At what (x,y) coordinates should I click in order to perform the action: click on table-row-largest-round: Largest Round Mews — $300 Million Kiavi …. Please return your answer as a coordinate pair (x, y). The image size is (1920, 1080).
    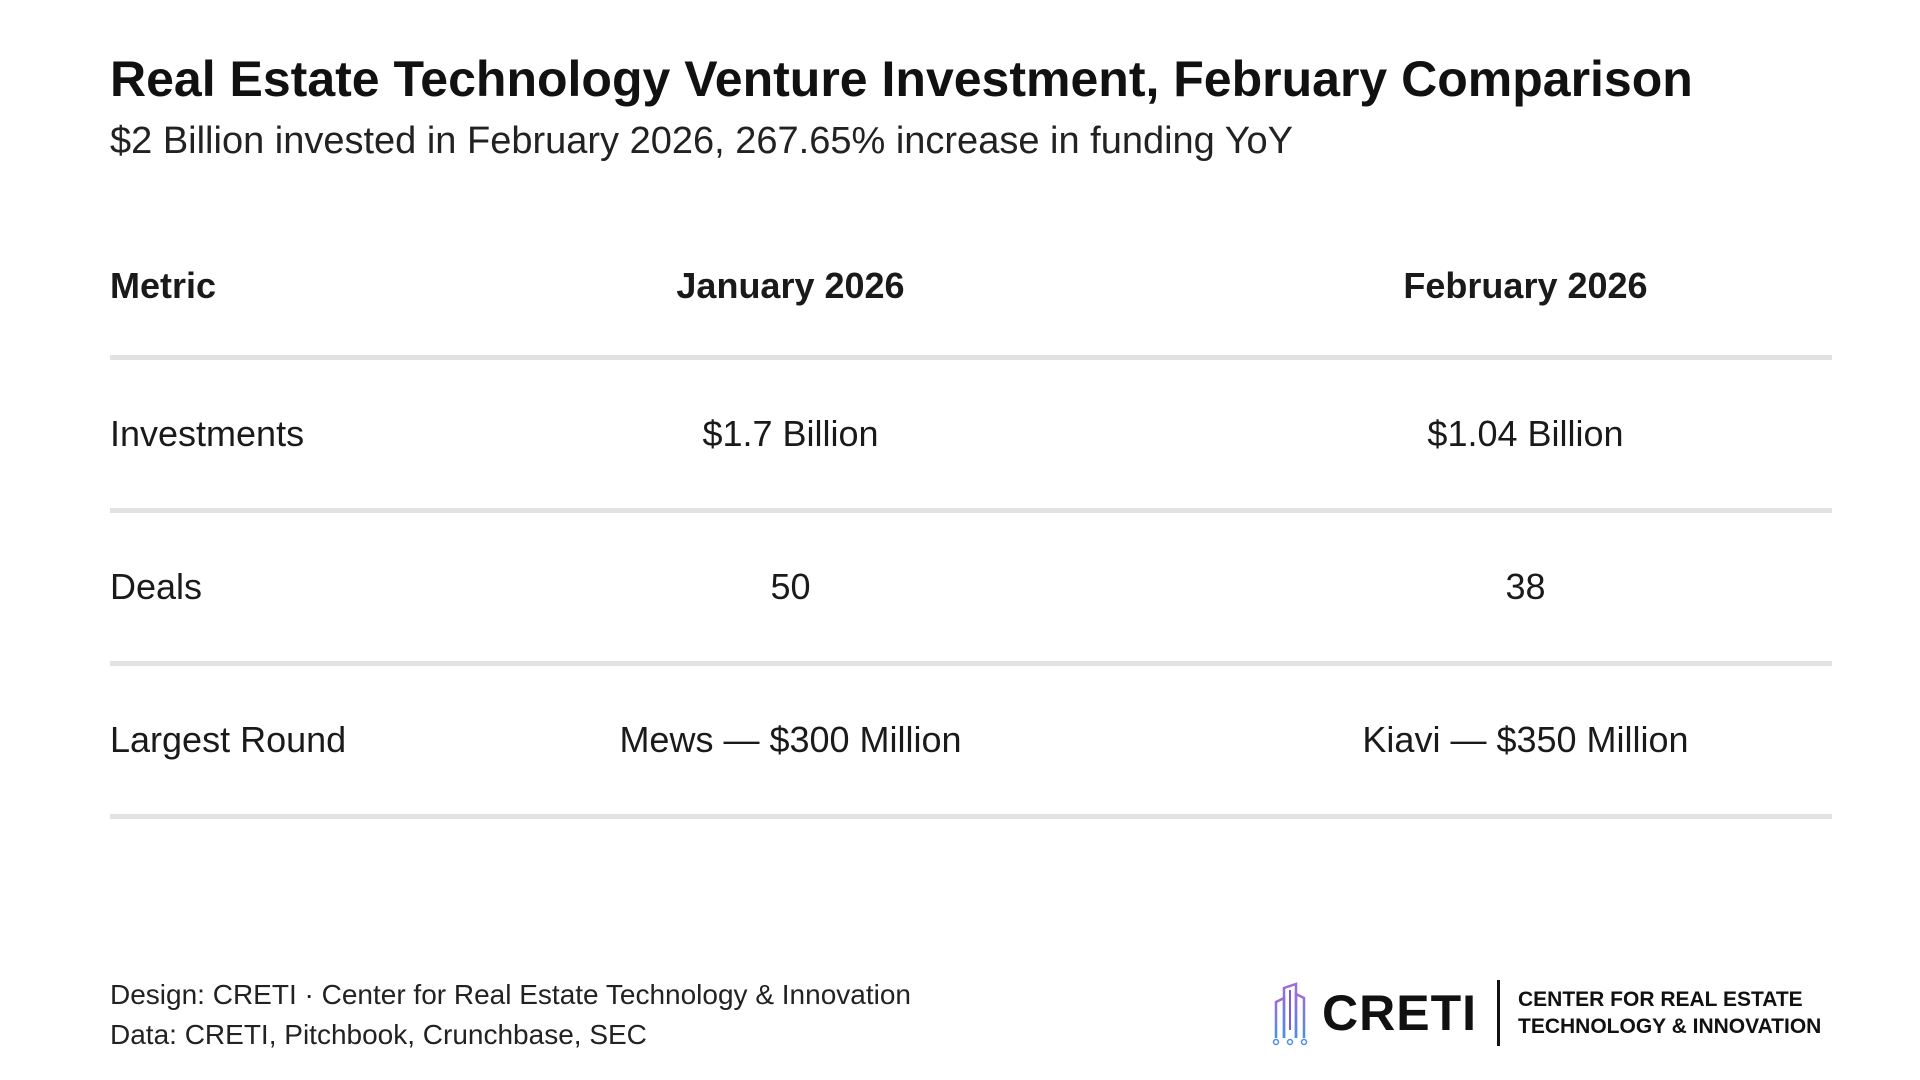
    Looking at the image, I should click on (971, 742).